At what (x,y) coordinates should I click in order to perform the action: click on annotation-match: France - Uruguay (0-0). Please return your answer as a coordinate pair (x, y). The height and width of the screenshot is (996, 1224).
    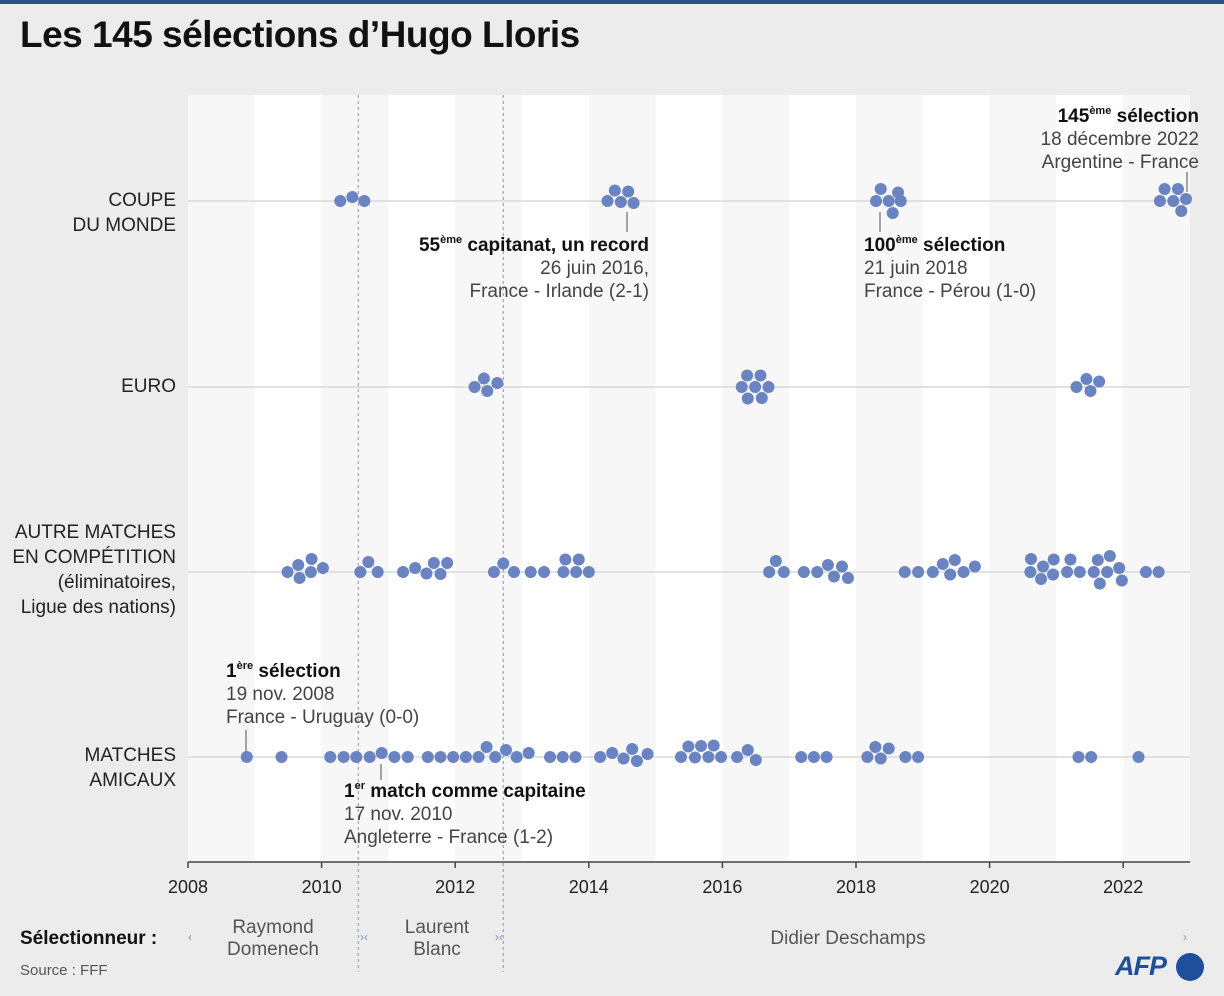
    Looking at the image, I should click on (323, 717).